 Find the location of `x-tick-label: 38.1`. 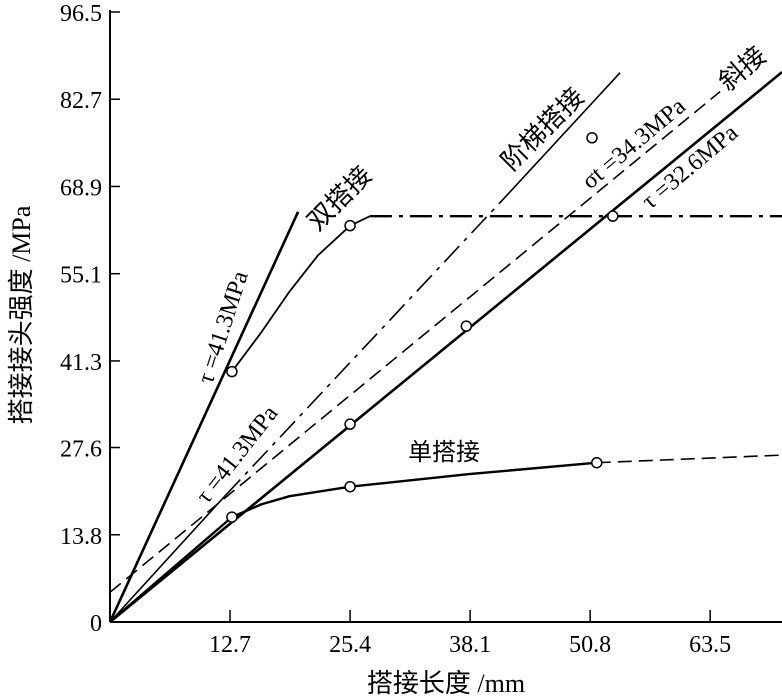

x-tick-label: 38.1 is located at coordinates (470, 645).